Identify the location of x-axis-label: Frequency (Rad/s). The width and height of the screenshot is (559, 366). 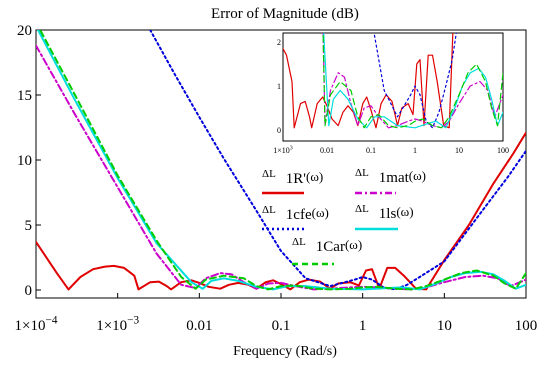
(285, 351).